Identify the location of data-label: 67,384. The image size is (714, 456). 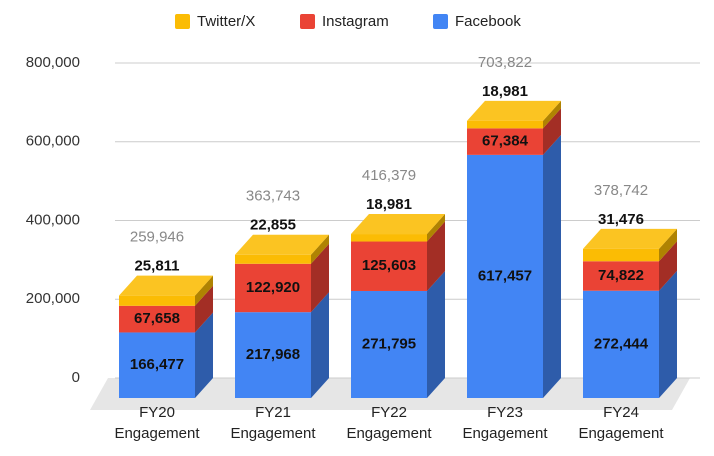
(505, 141).